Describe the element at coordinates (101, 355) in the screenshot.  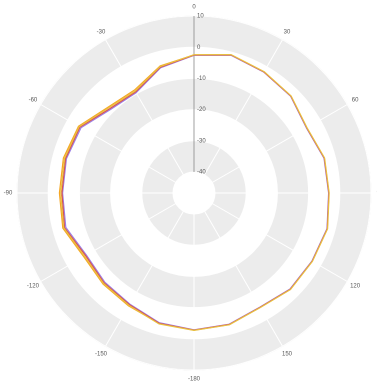
I see `angle-label: -150` at that location.